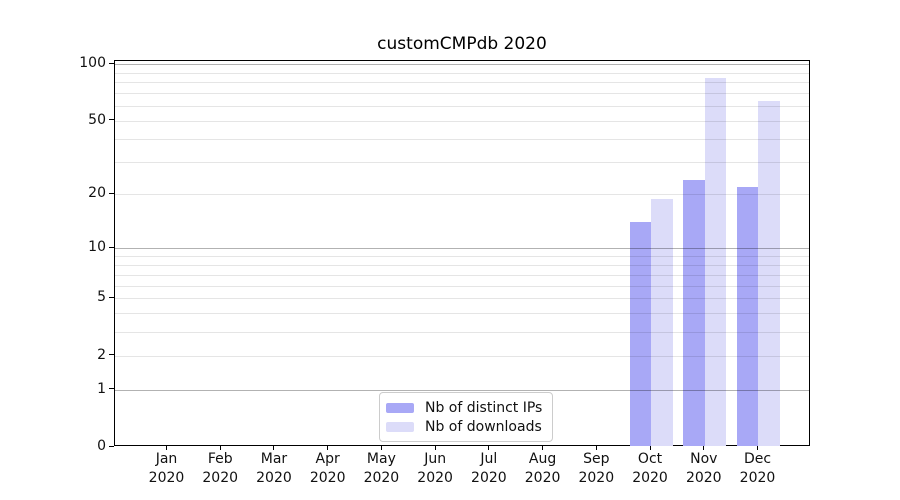  Describe the element at coordinates (101, 297) in the screenshot. I see `y-tick-label: 5` at that location.